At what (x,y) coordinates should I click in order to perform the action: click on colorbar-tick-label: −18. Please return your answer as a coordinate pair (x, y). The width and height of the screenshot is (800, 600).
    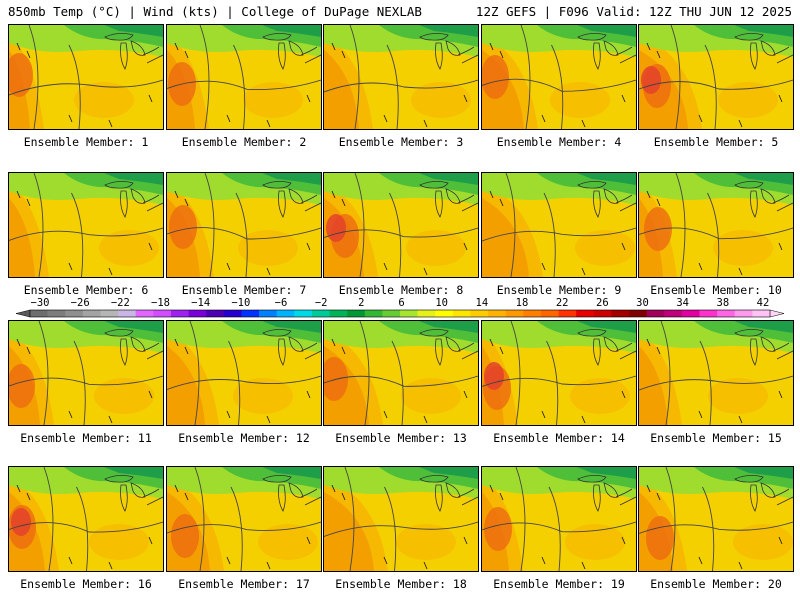
    Looking at the image, I should click on (160, 303).